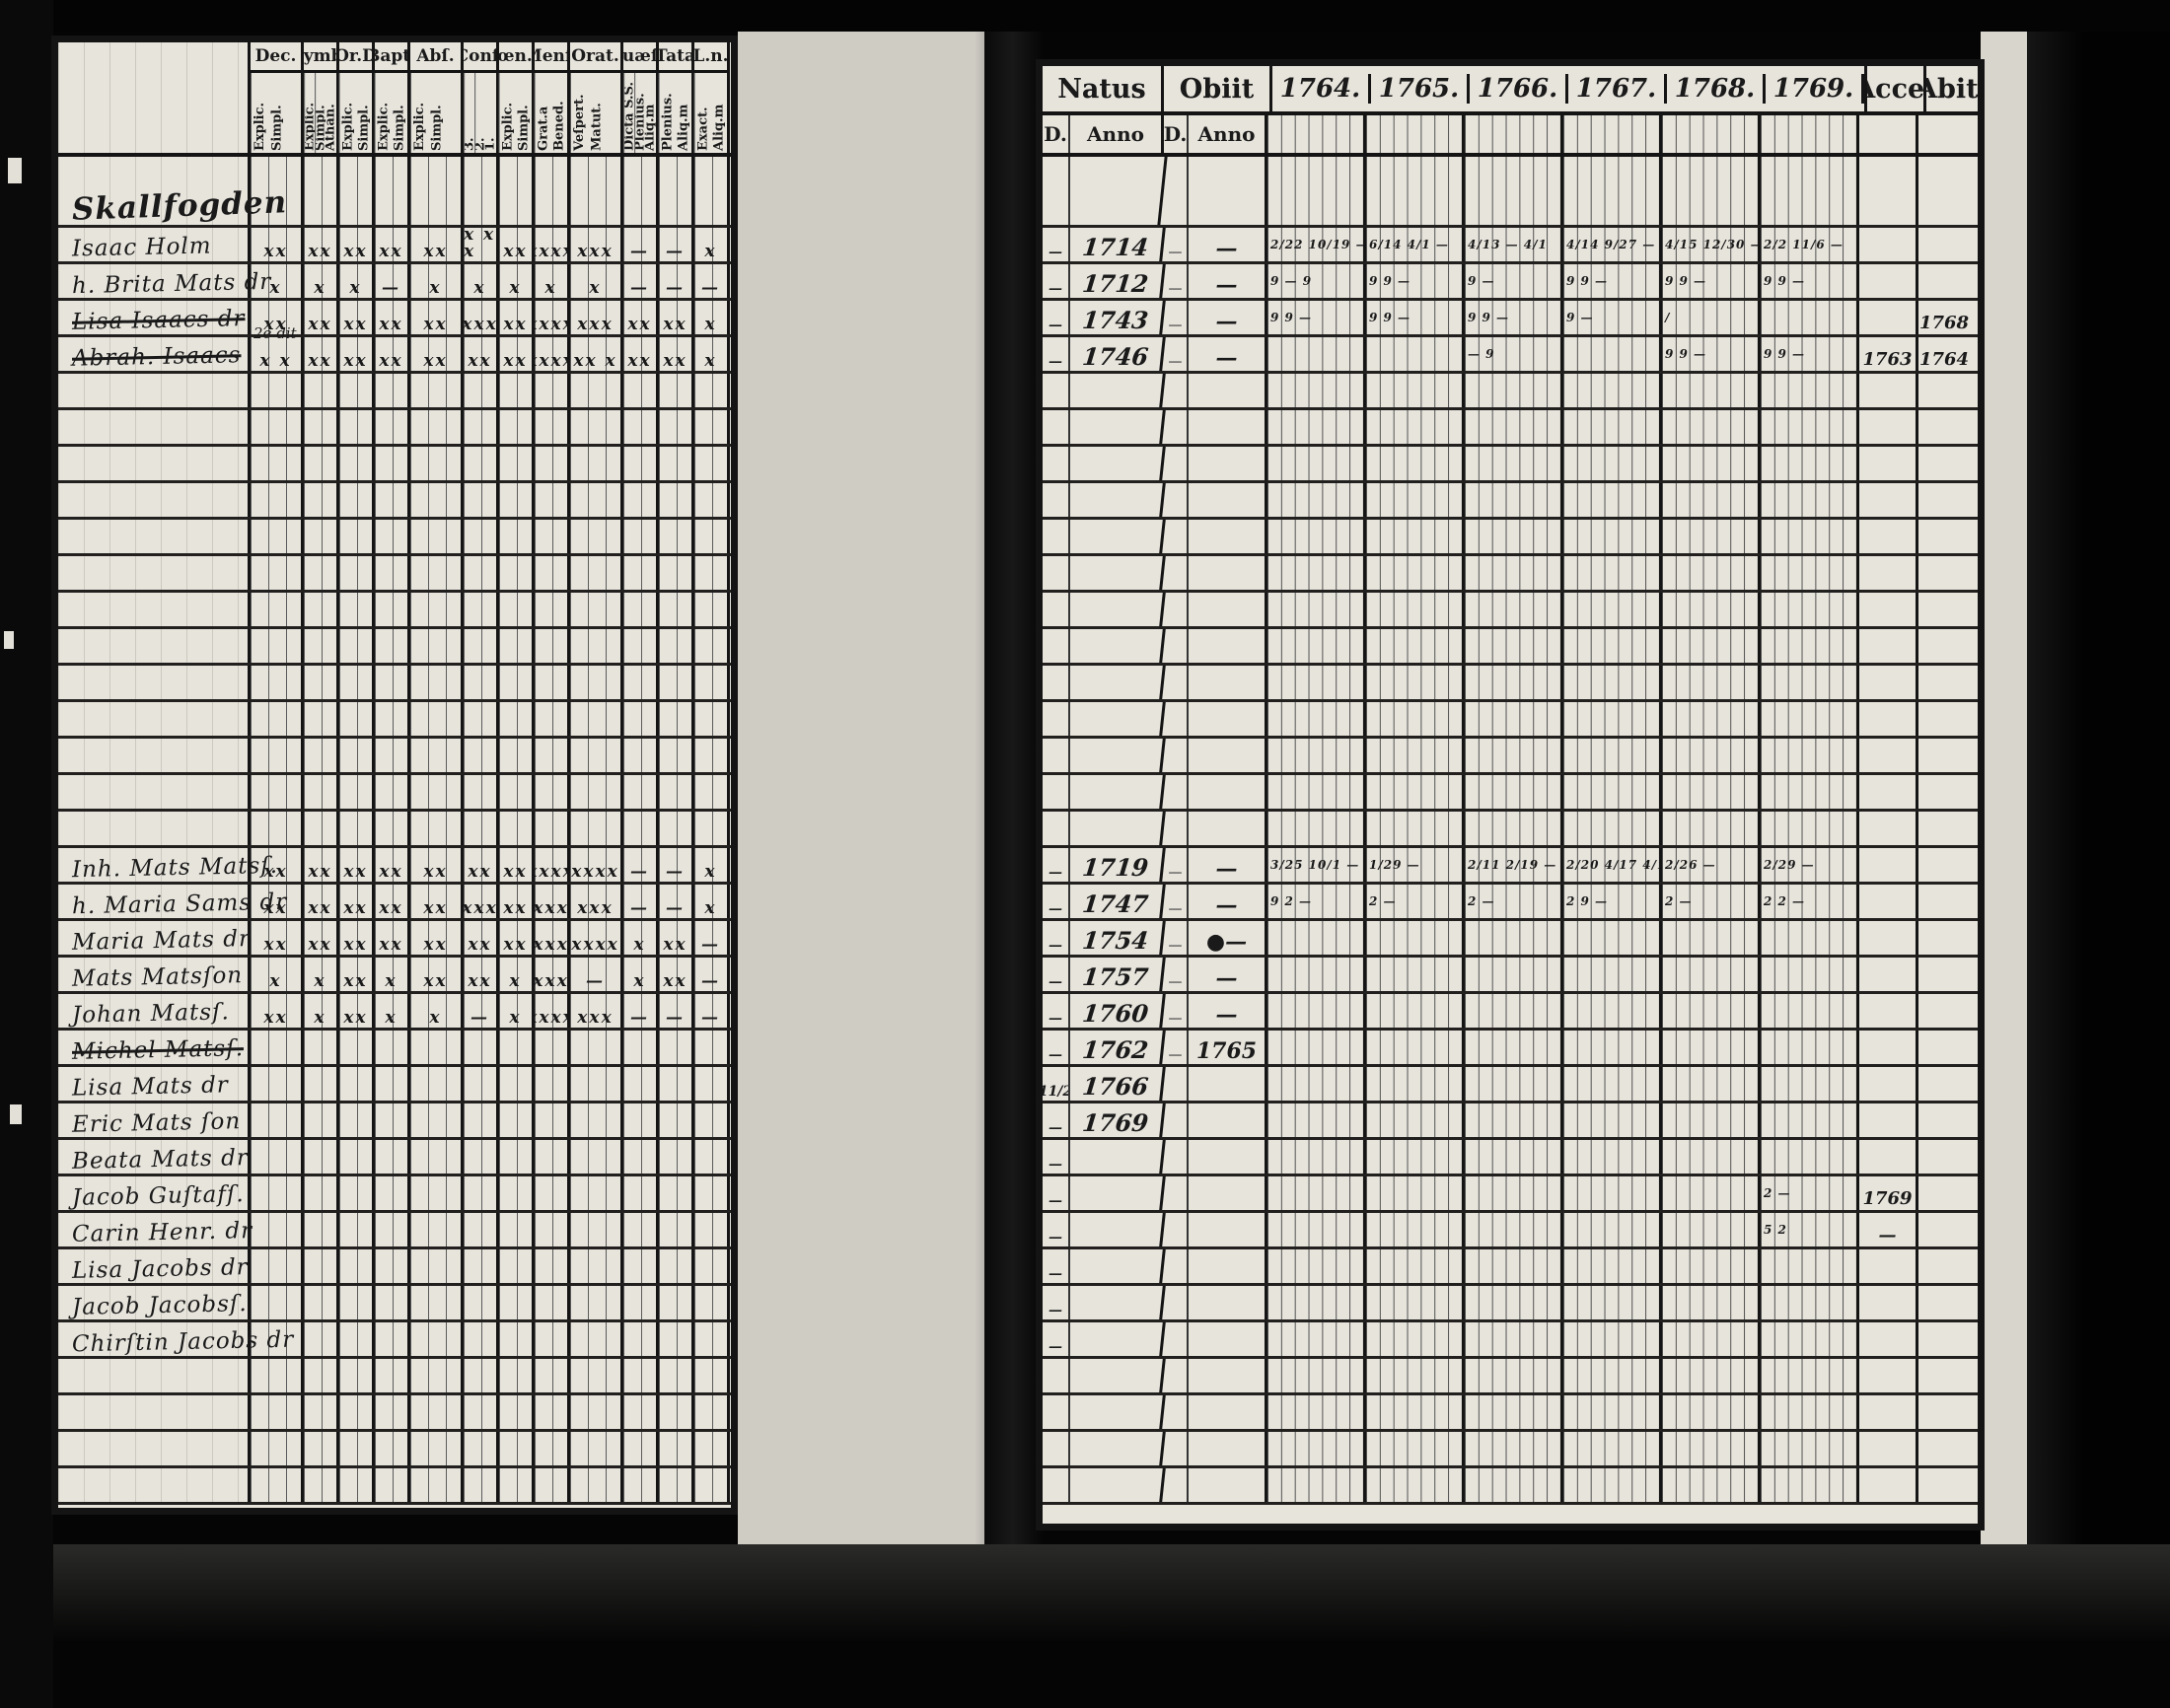 The image size is (2170, 1708). Describe the element at coordinates (1415, 865) in the screenshot. I see `year-mark-cell: 1/29 —` at that location.